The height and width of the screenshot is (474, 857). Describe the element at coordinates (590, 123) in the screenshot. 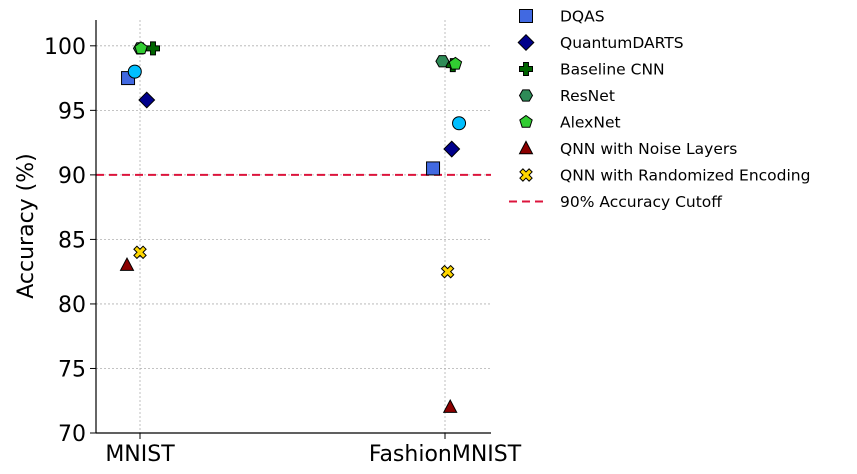

I see `legend-label: AlexNet` at that location.